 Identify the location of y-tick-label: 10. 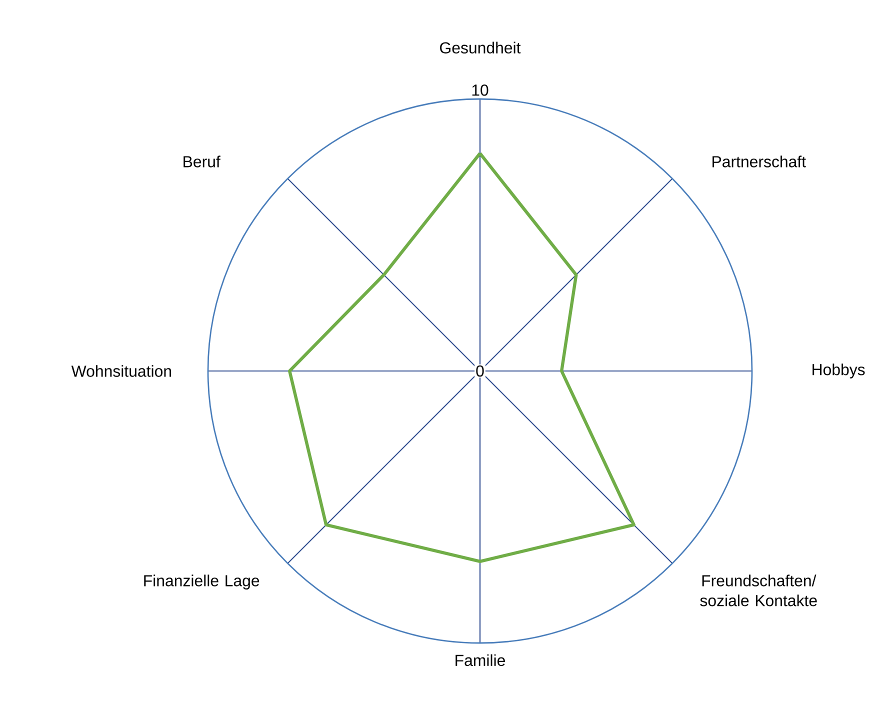
(480, 90).